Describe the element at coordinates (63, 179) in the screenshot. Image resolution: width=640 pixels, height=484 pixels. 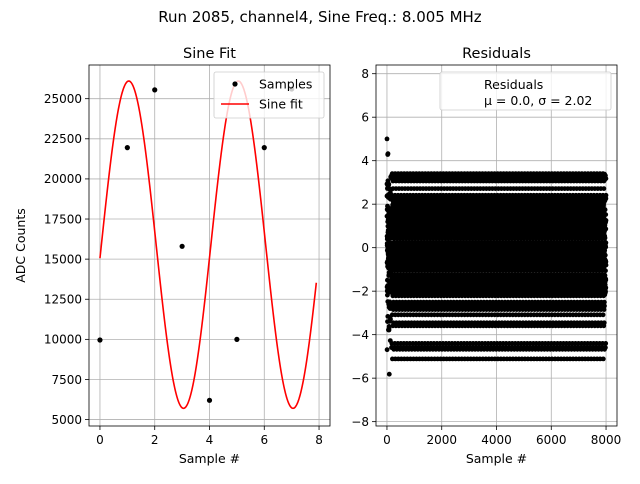
I see `y-tick-label: 20000` at that location.